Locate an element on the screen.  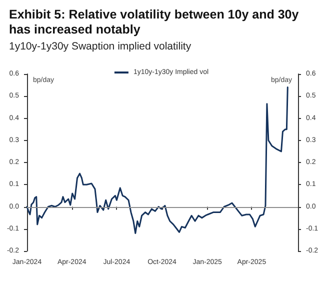
chart-title: Exhibit 5: Relative volatility between 10y and 30y has increased notably is located at coordinates (155, 22).